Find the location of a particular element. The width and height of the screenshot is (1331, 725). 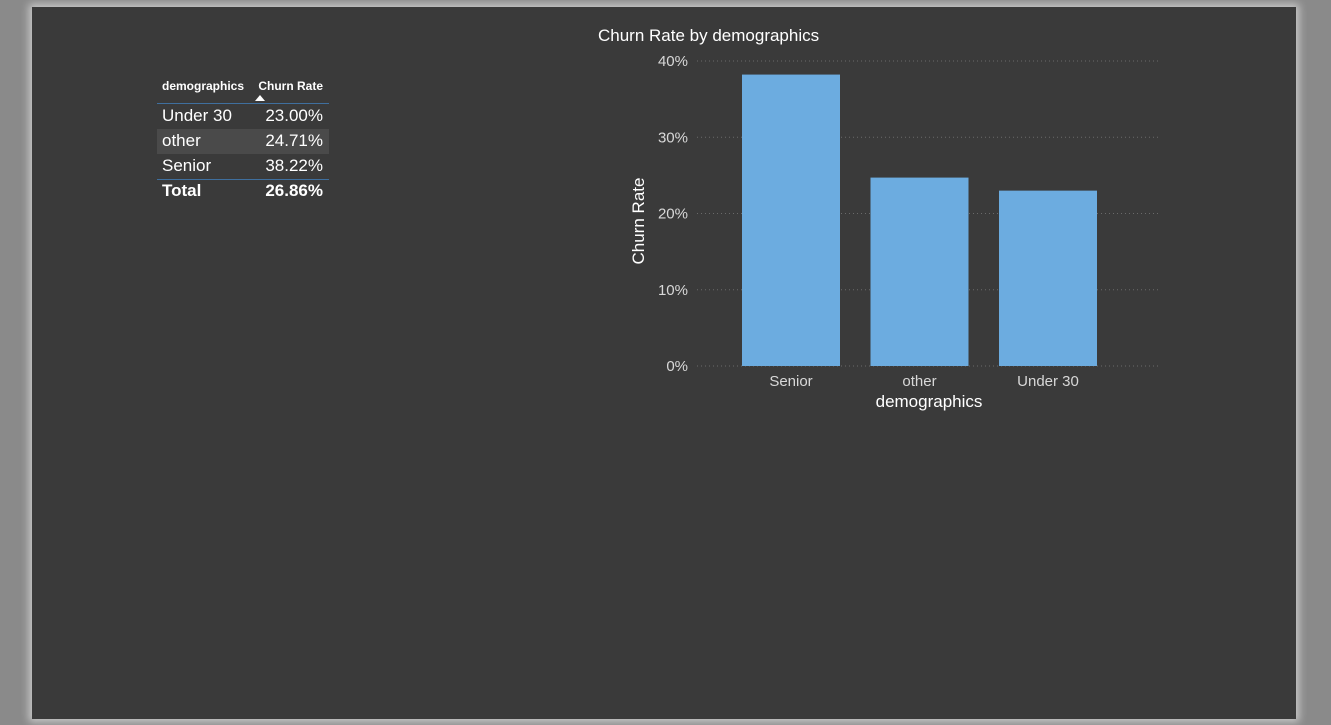

chart-title: Churn Rate by demographics is located at coordinates (709, 35).